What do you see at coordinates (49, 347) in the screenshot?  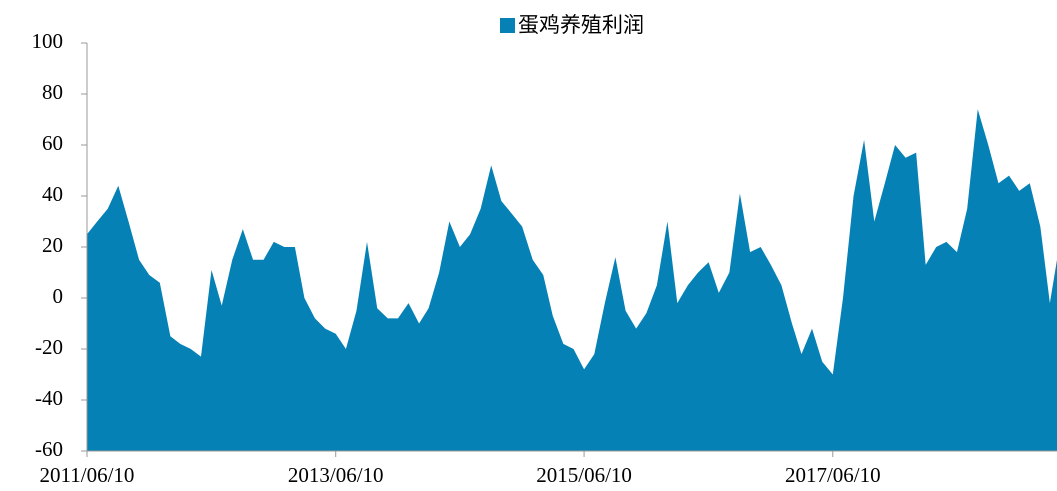 I see `y-tick-label: -20` at bounding box center [49, 347].